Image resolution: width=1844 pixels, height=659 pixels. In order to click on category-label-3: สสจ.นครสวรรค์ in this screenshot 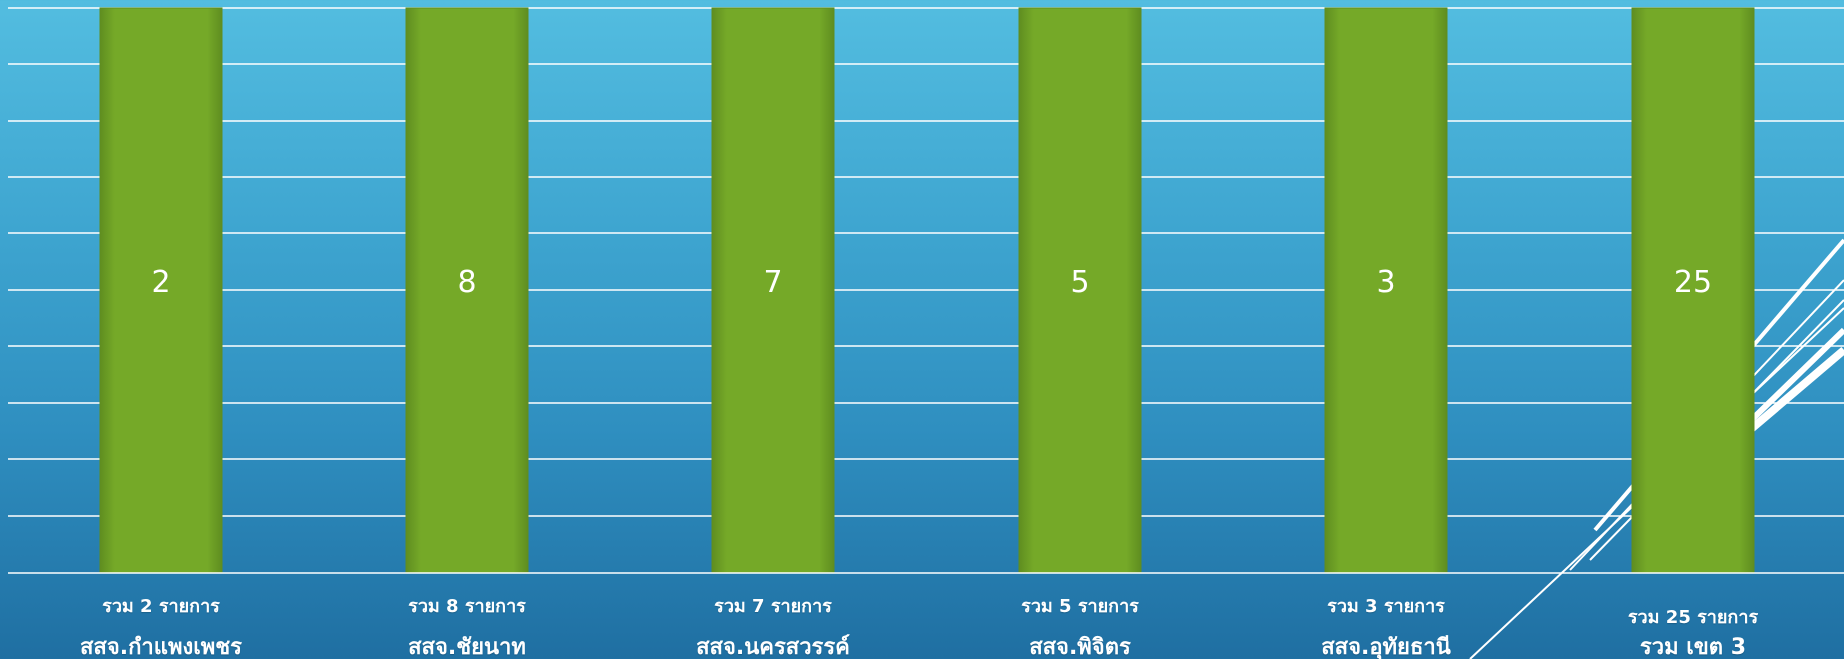, I will do `click(773, 647)`.